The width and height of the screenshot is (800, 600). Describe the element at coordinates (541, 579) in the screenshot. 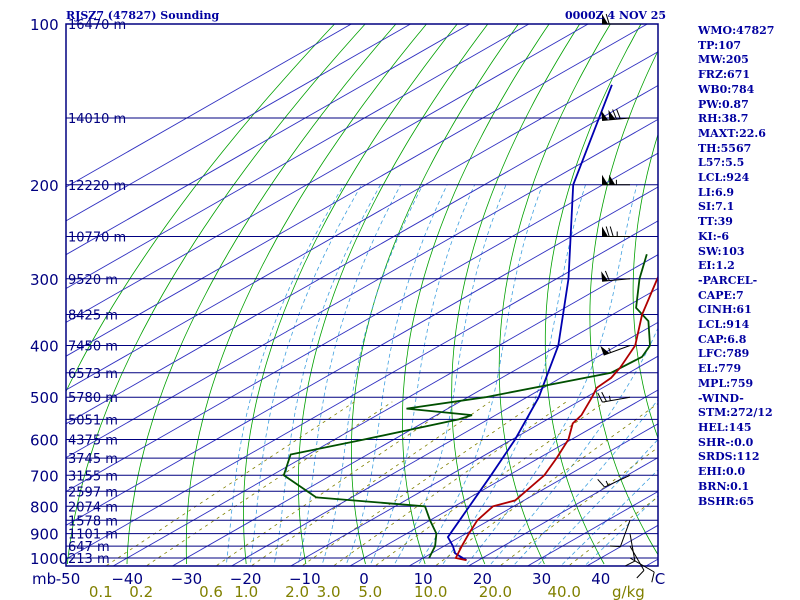

I see `temperature-tick-label: 30` at that location.